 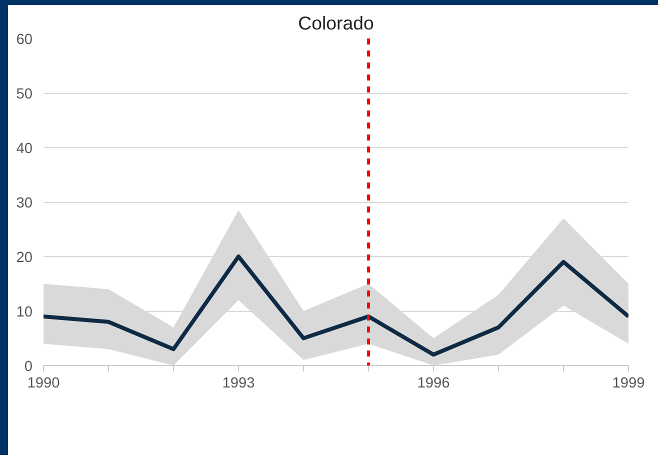 What do you see at coordinates (24, 204) in the screenshot?
I see `y-tick-label: 30` at bounding box center [24, 204].